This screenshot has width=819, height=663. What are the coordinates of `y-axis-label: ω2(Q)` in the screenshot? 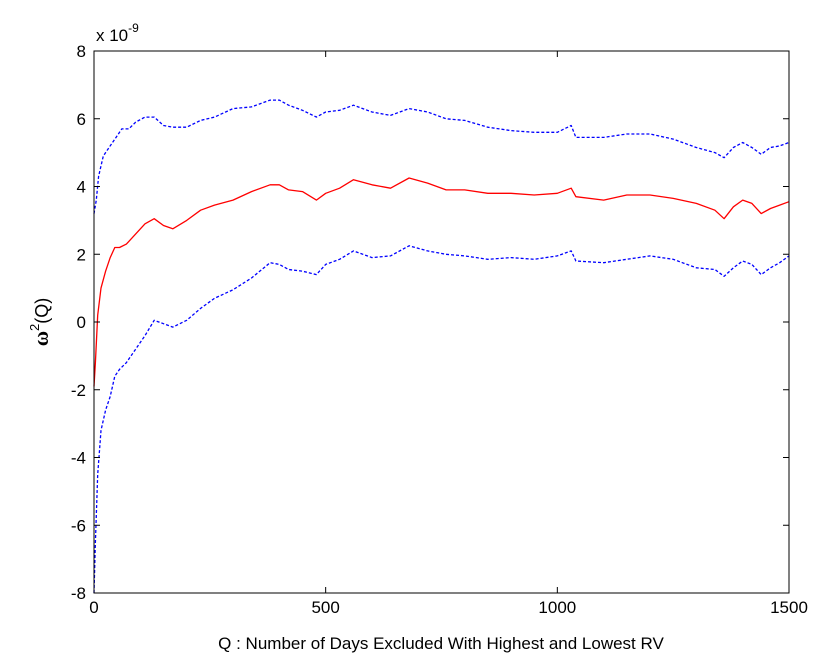 It's located at (40, 322).